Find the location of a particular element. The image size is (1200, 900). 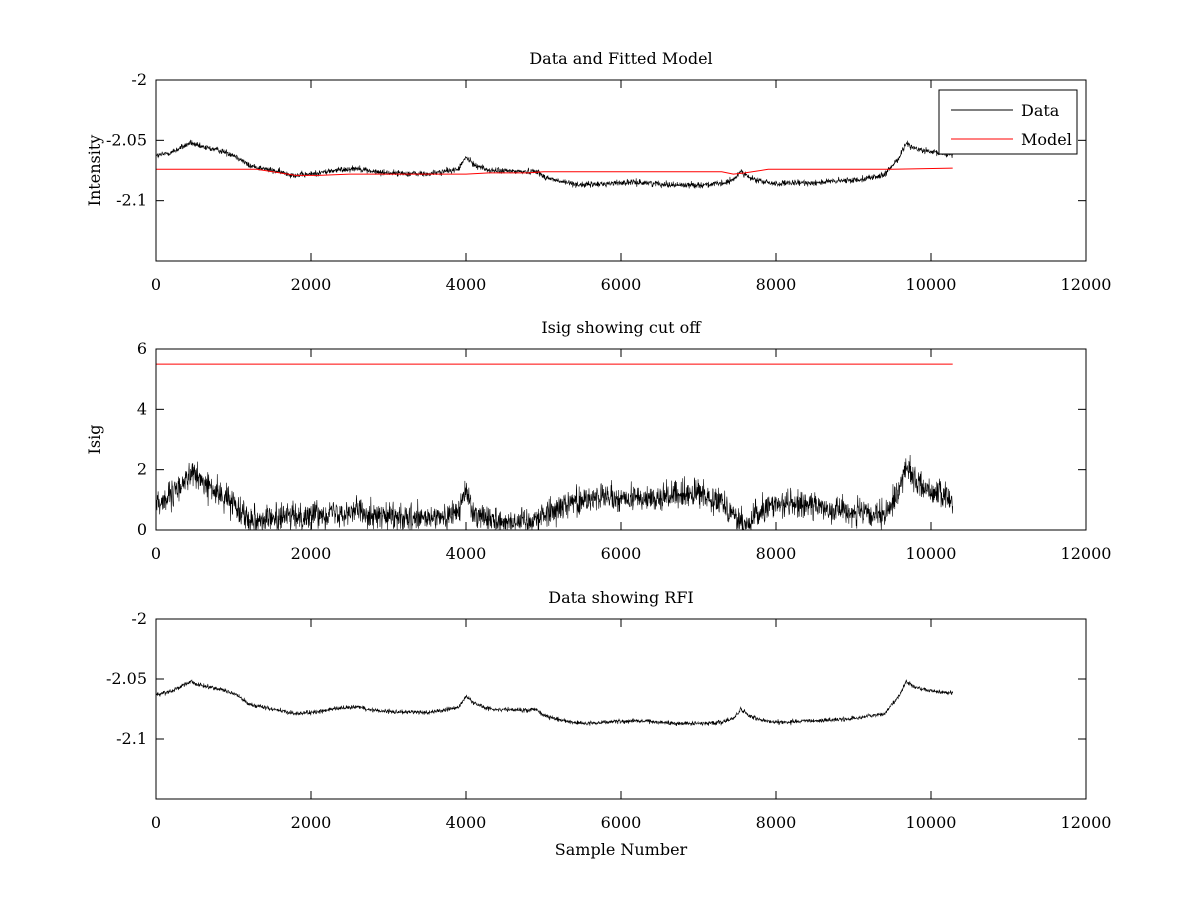

legend: Data Model is located at coordinates (1008, 122).